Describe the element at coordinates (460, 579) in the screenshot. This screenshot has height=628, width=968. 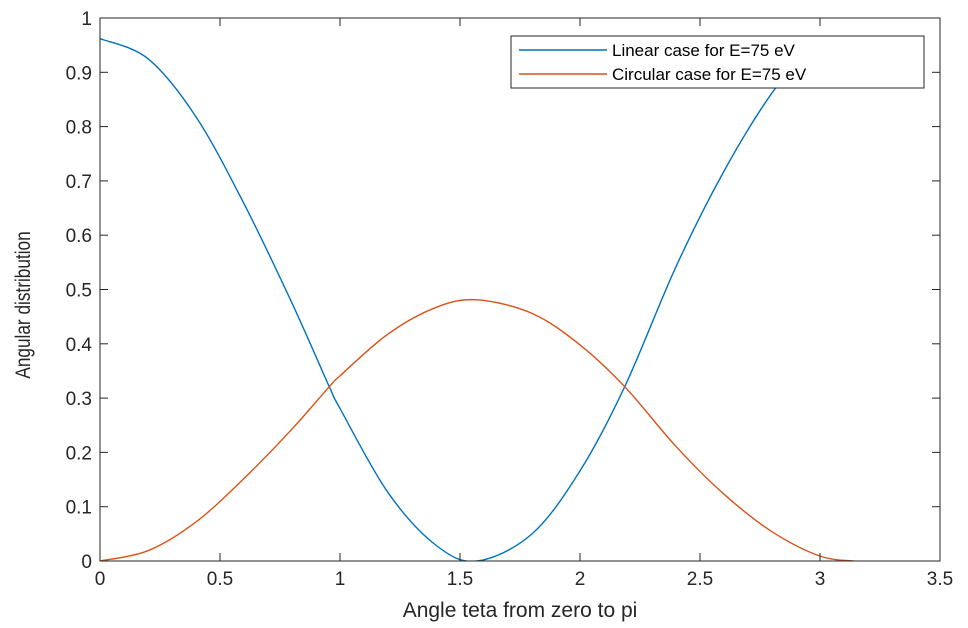
I see `x-tick-label: 1.5` at that location.